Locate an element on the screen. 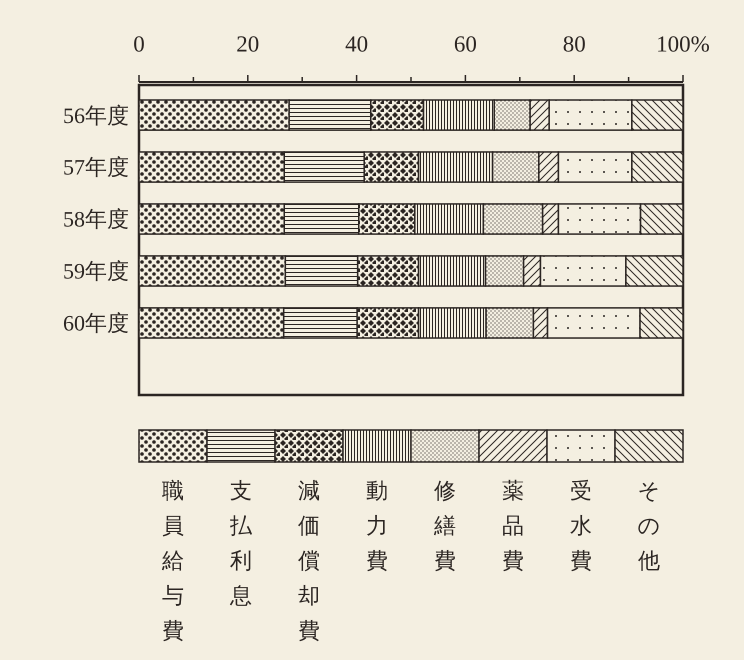 This screenshot has width=744, height=660. y-tick-label: 59年度 is located at coordinates (96, 271).